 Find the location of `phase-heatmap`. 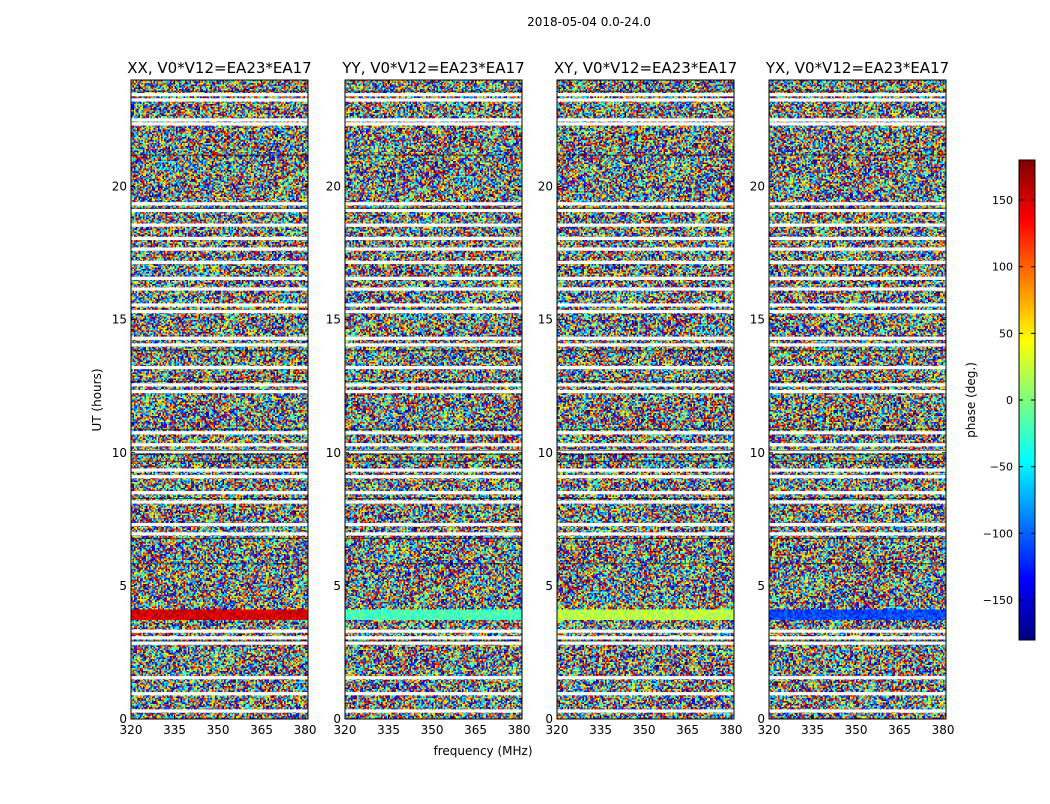

phase-heatmap is located at coordinates (645, 399).